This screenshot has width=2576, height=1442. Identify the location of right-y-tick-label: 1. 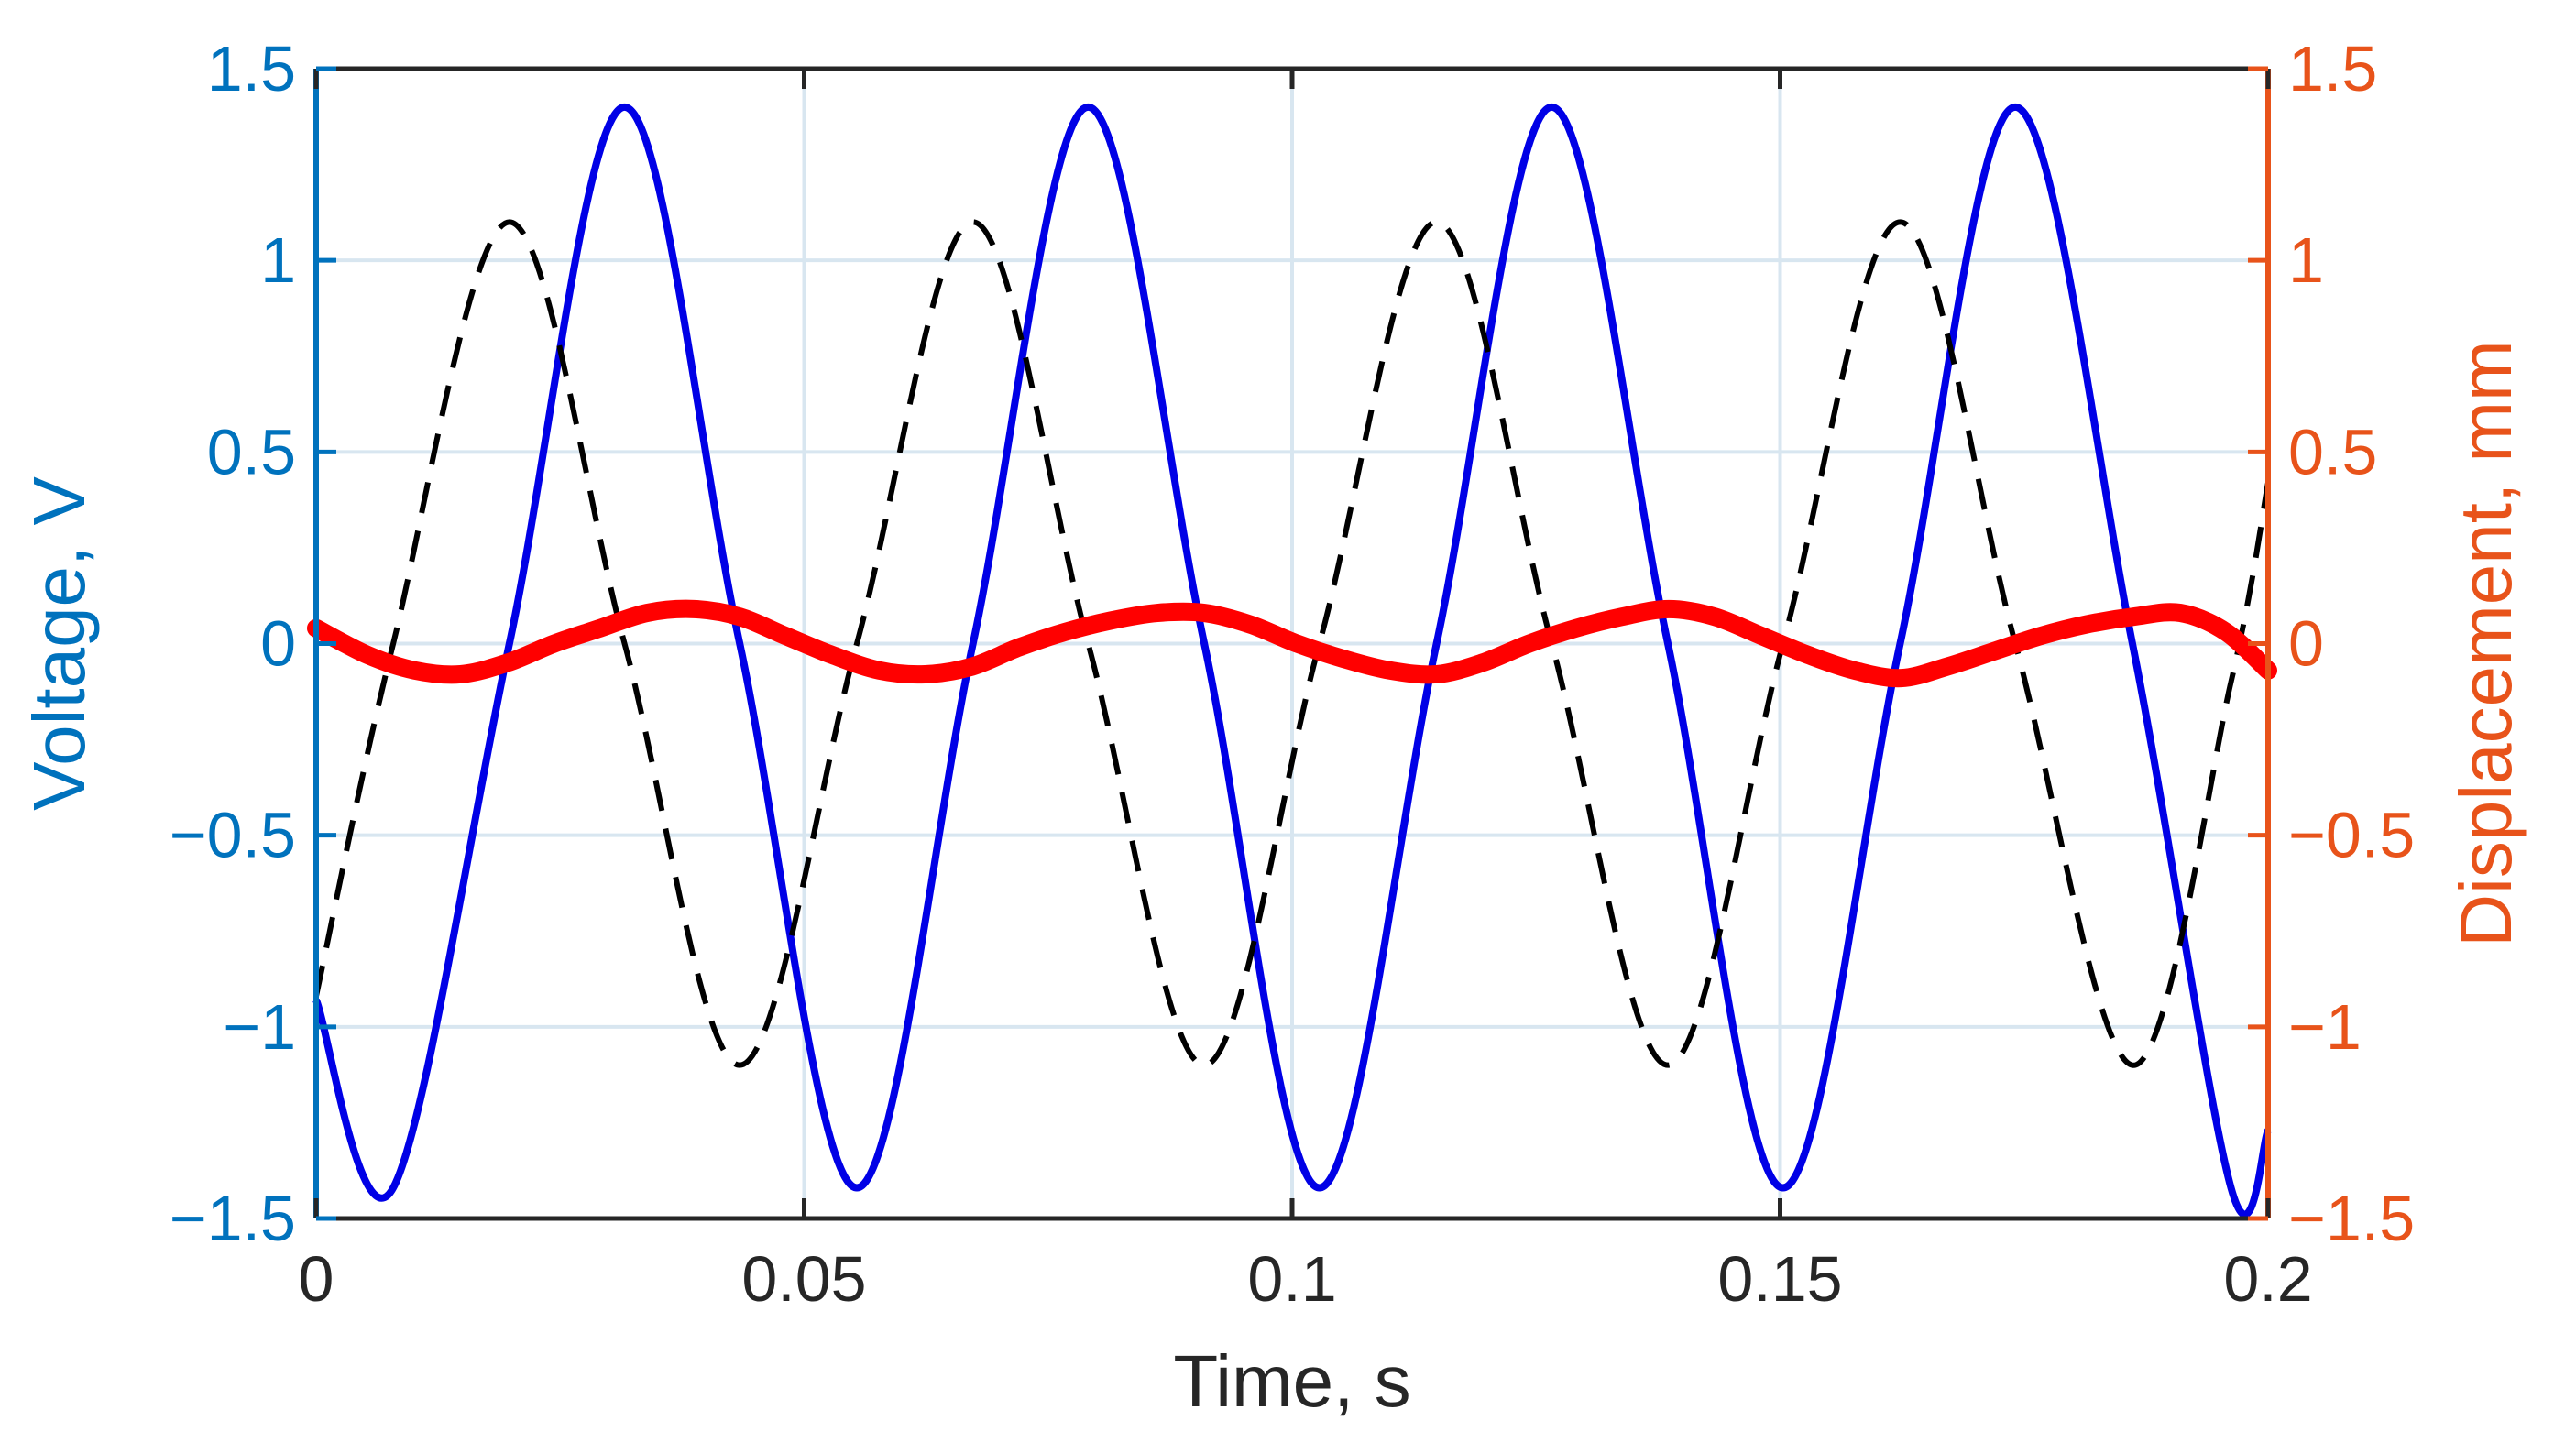
(2306, 260).